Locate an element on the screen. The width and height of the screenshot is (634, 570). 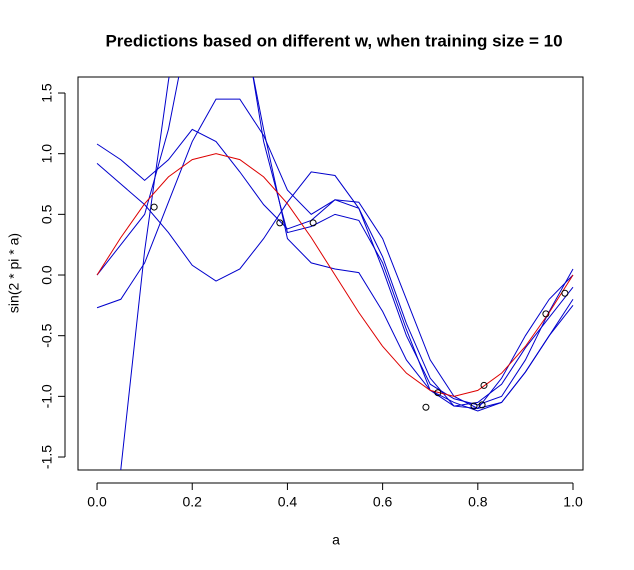
x-tick-label: 0.4 is located at coordinates (288, 502).